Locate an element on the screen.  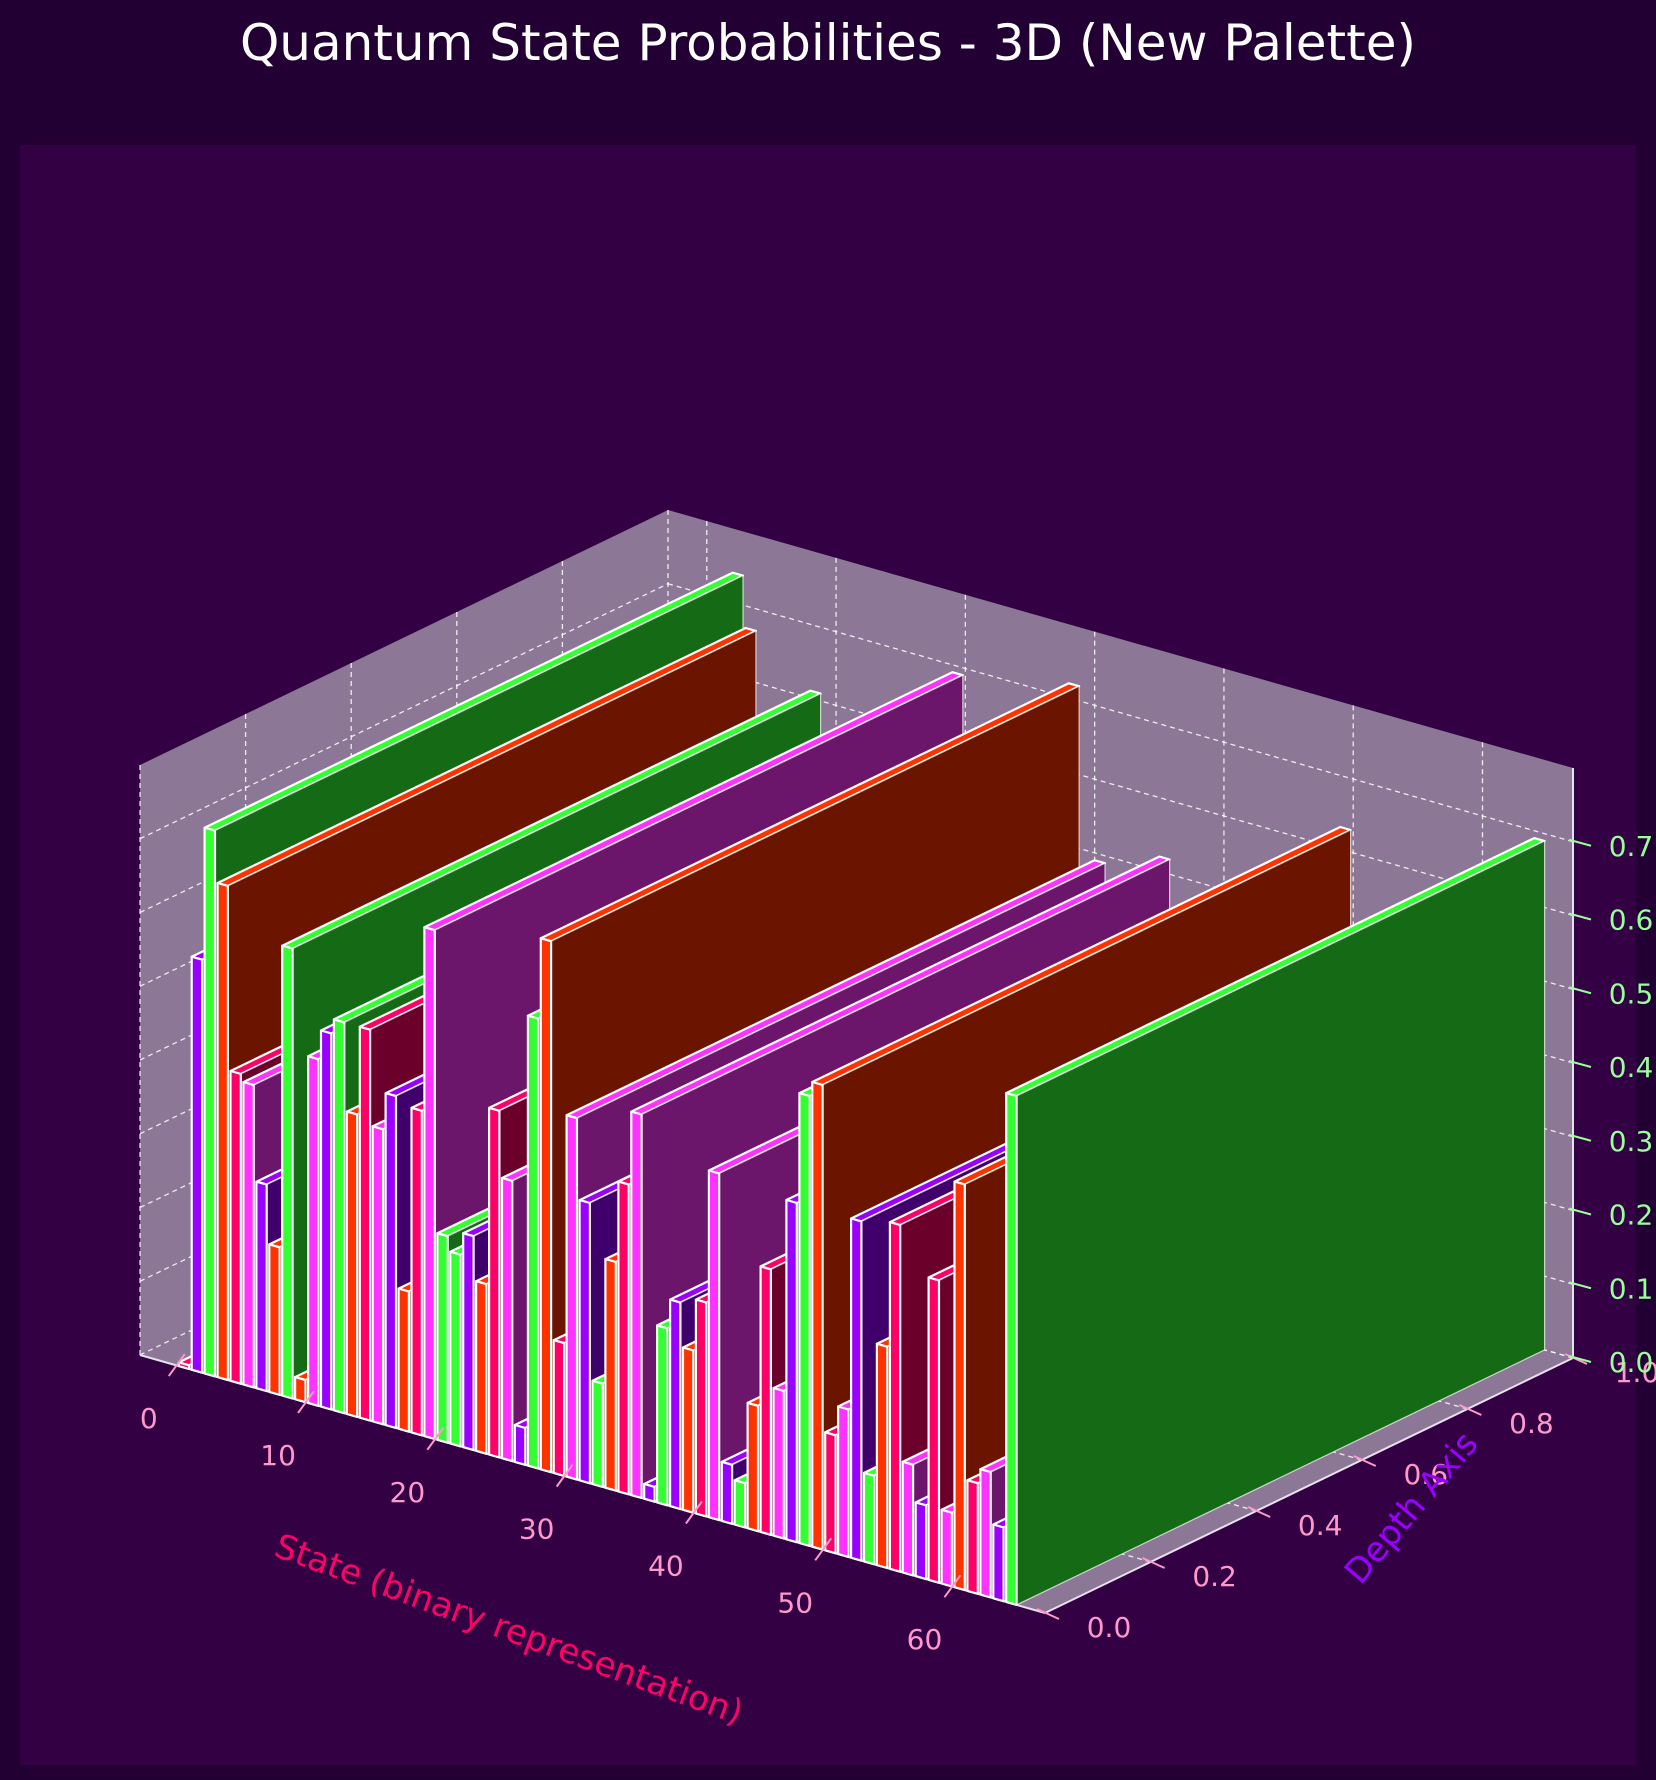
x-tick-label: 10 is located at coordinates (278, 1455).